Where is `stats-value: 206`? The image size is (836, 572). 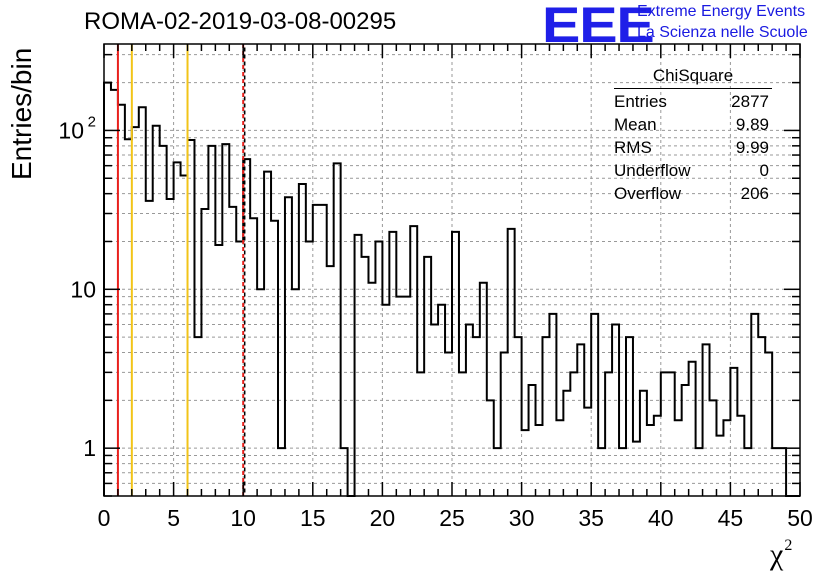
stats-value: 206 is located at coordinates (754, 193).